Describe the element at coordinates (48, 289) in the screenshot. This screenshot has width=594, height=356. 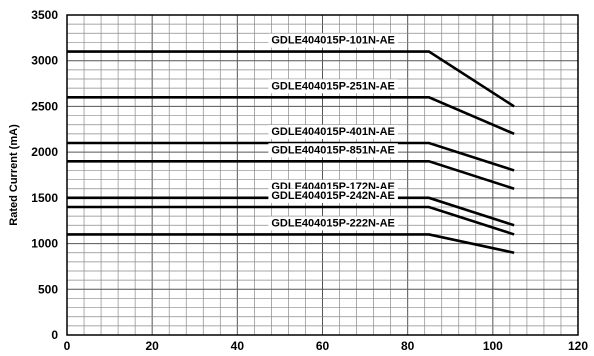
I see `y-tick-label: 500` at that location.